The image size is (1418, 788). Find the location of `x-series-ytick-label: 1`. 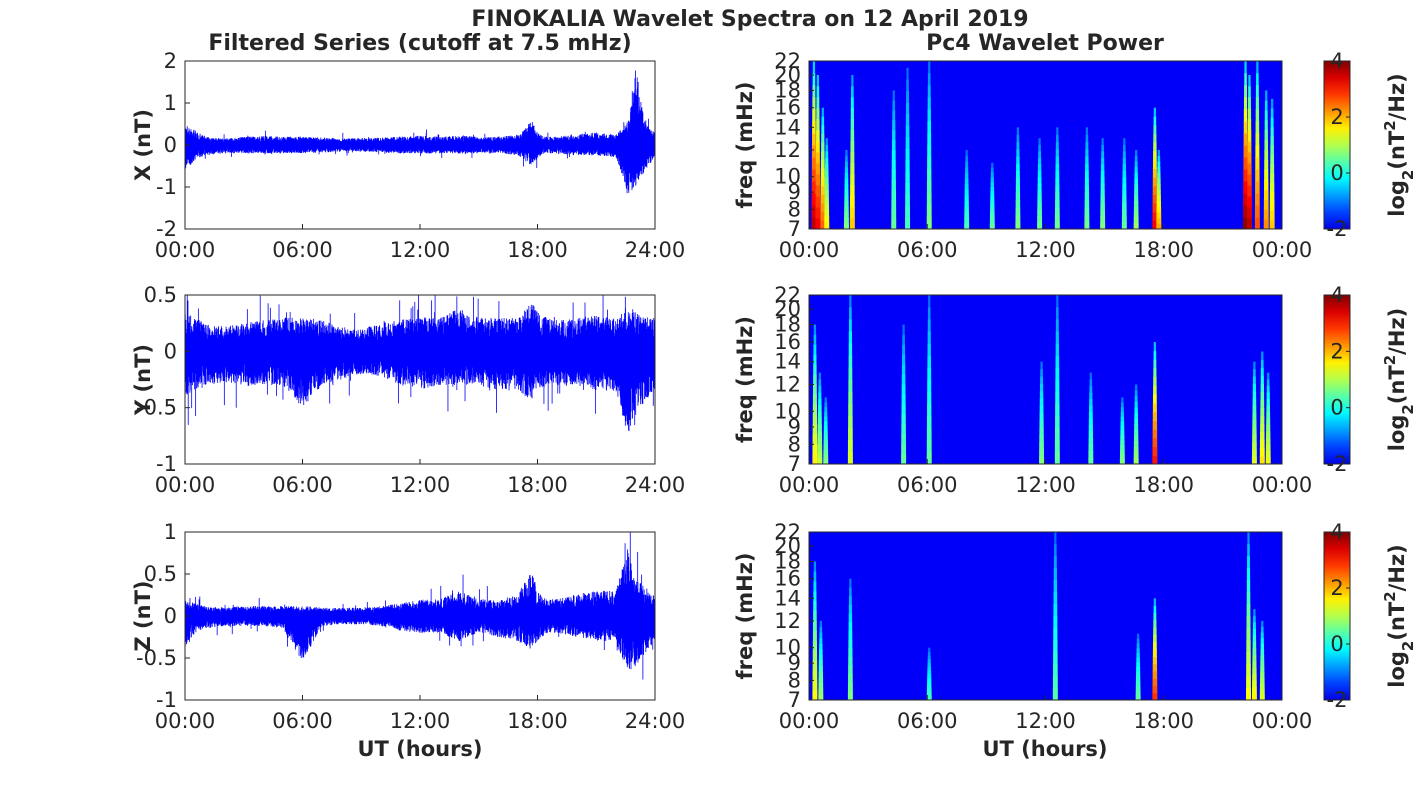

x-series-ytick-label: 1 is located at coordinates (170, 103).